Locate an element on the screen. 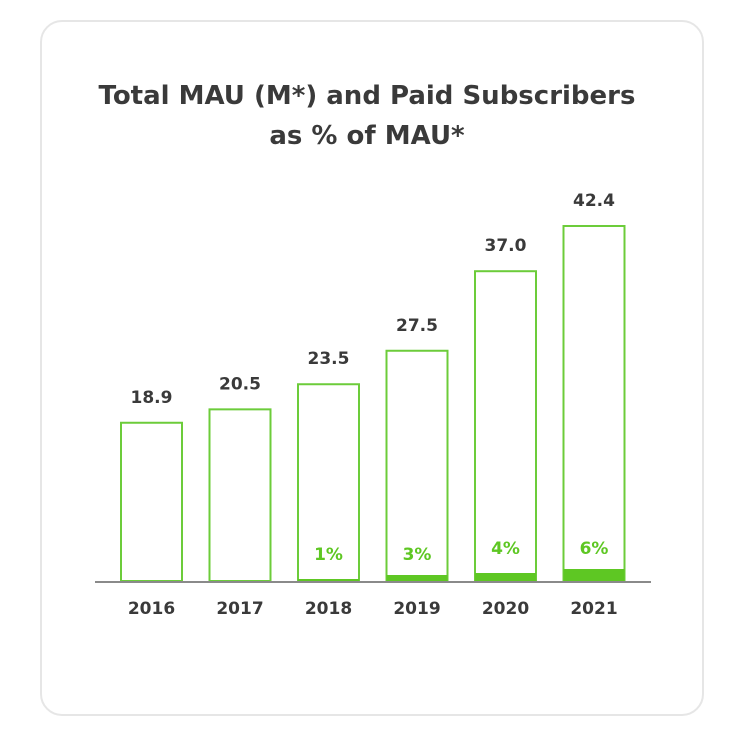  value-label-2016: 18.9 is located at coordinates (152, 398).